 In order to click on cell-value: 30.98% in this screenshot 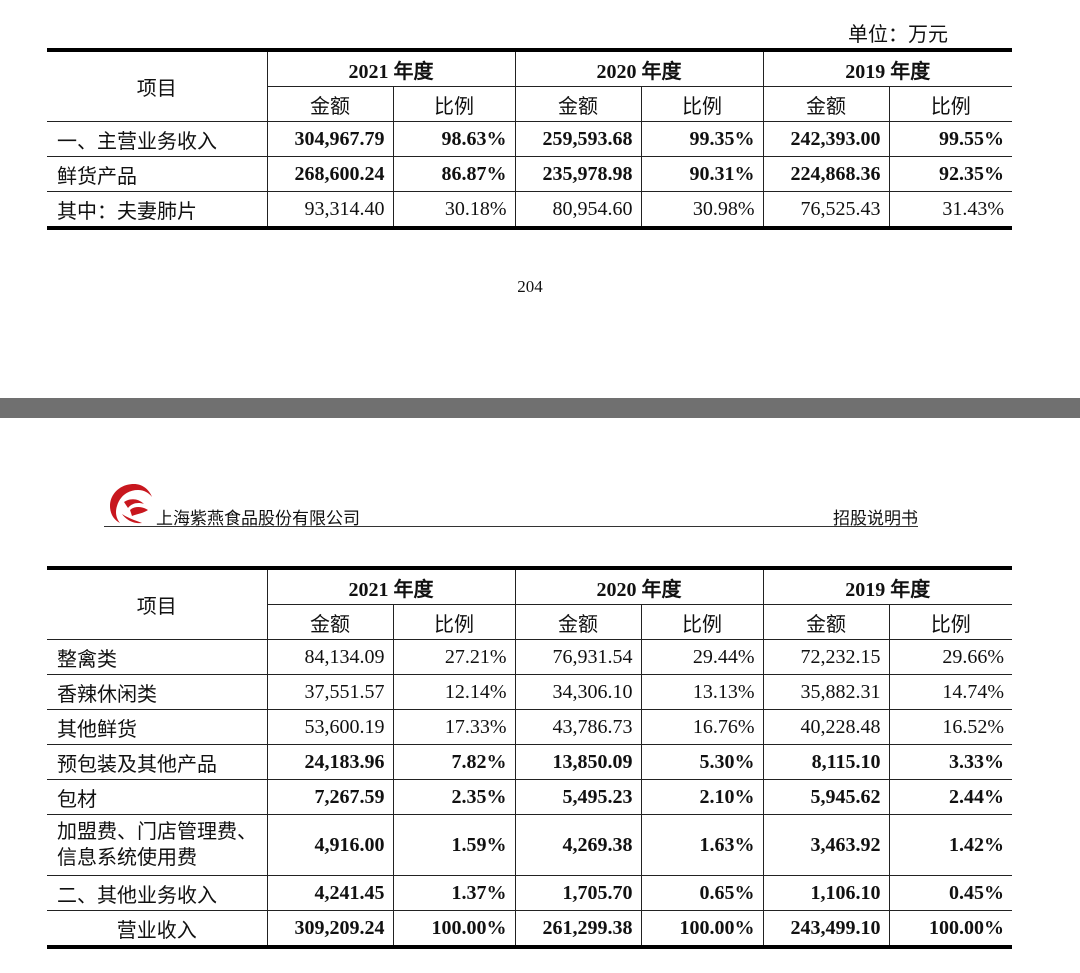, I will do `click(702, 210)`.